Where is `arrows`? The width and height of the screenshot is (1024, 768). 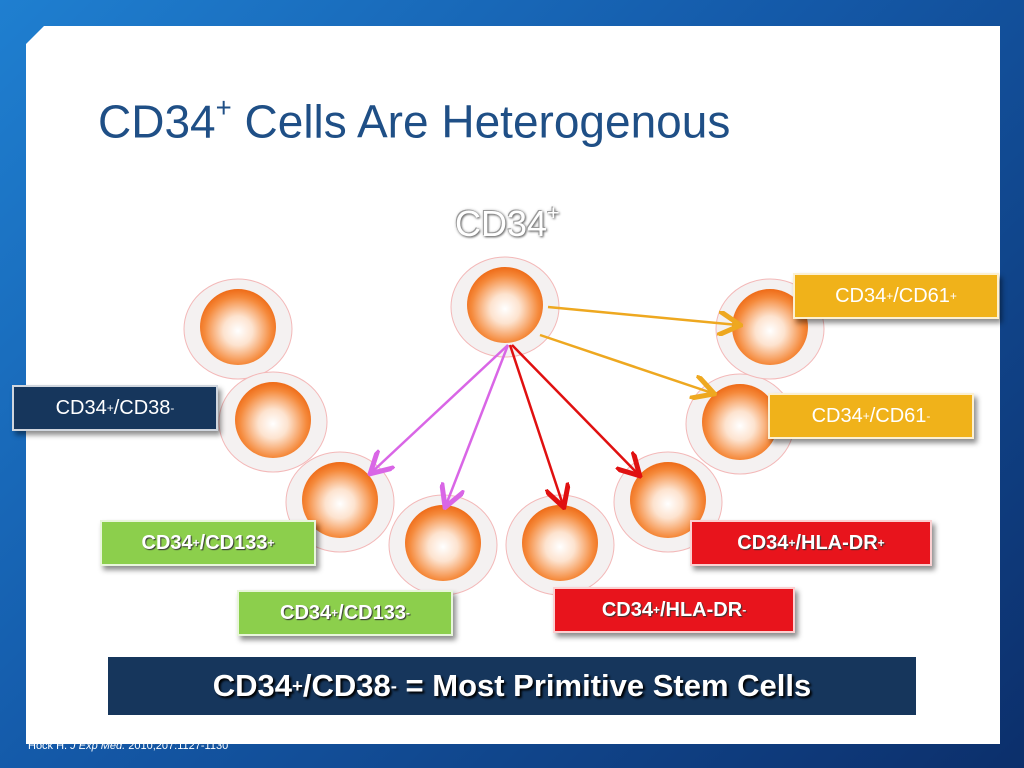
arrows is located at coordinates (555, 405).